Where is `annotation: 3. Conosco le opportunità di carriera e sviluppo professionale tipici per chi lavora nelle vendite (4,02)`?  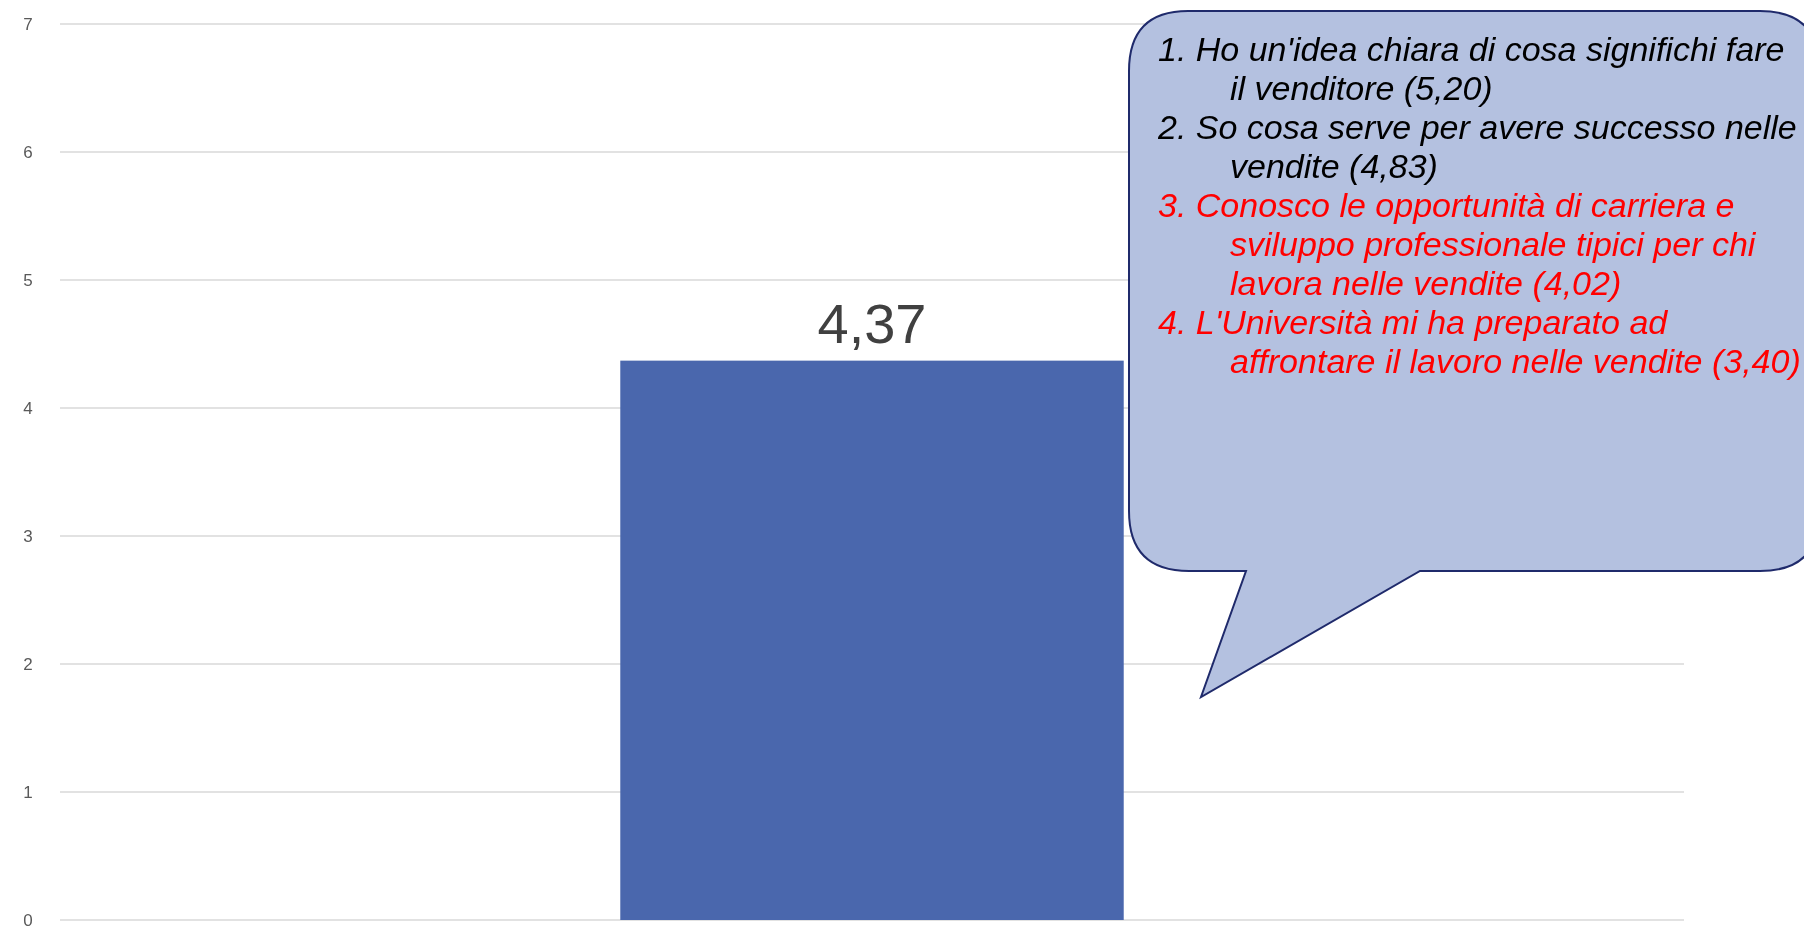 annotation: 3. Conosco le opportunità di carriera e sviluppo professionale tipici per chi lavora nelle vendite (4,02) is located at coordinates (1457, 244).